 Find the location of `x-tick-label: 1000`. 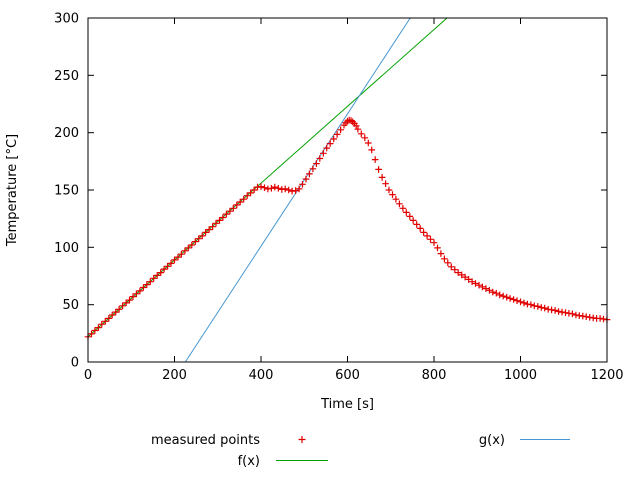

x-tick-label: 1000 is located at coordinates (520, 375).